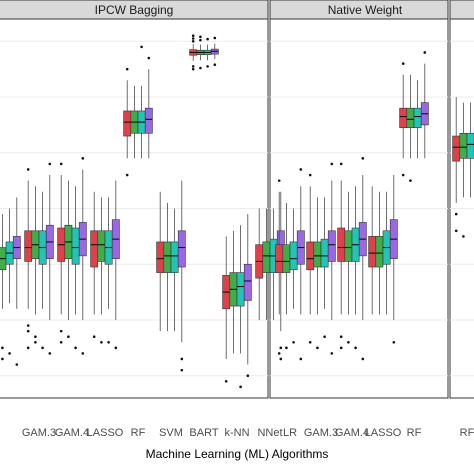 The image size is (474, 474). What do you see at coordinates (236, 433) in the screenshot?
I see `x-tick-label: k-NN` at bounding box center [236, 433].